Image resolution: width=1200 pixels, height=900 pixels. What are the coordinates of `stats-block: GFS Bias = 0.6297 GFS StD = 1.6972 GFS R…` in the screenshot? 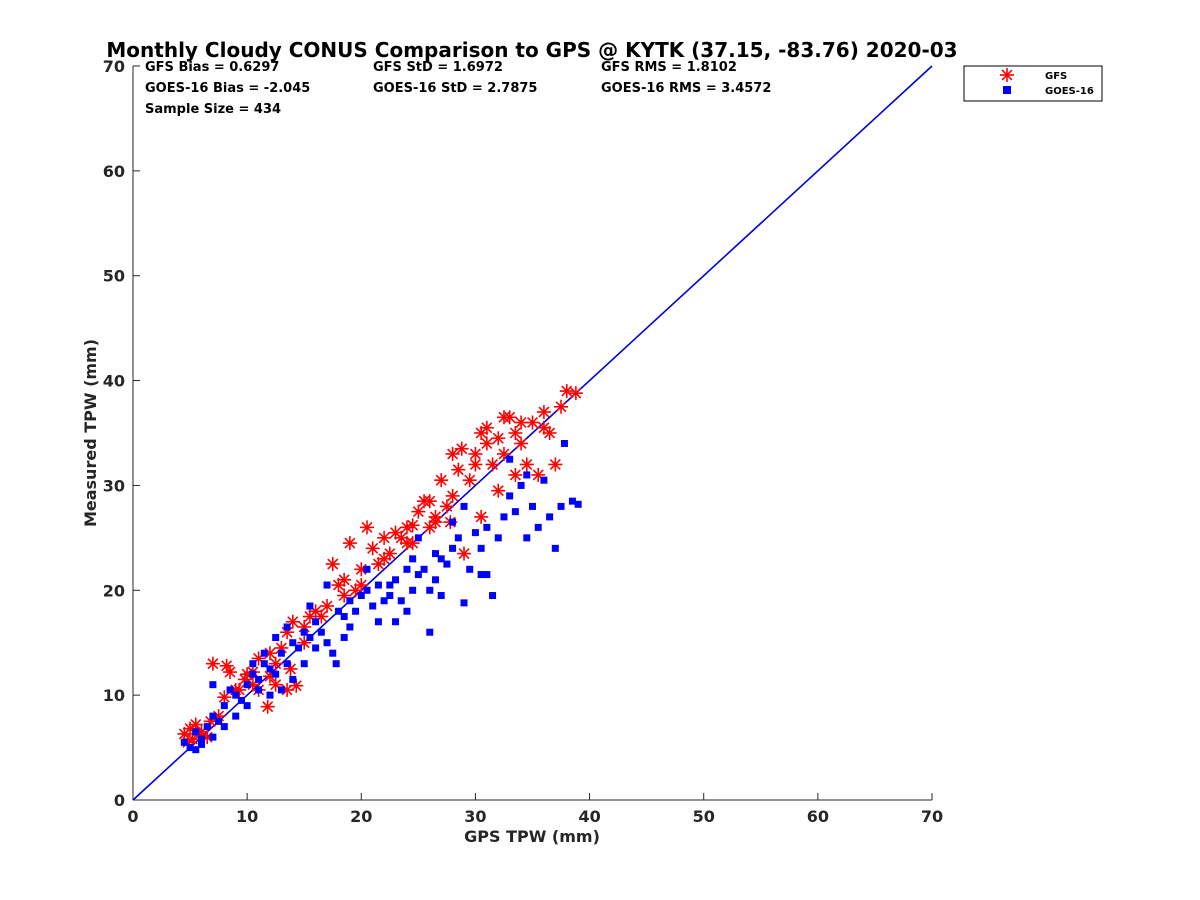 It's located at (458, 88).